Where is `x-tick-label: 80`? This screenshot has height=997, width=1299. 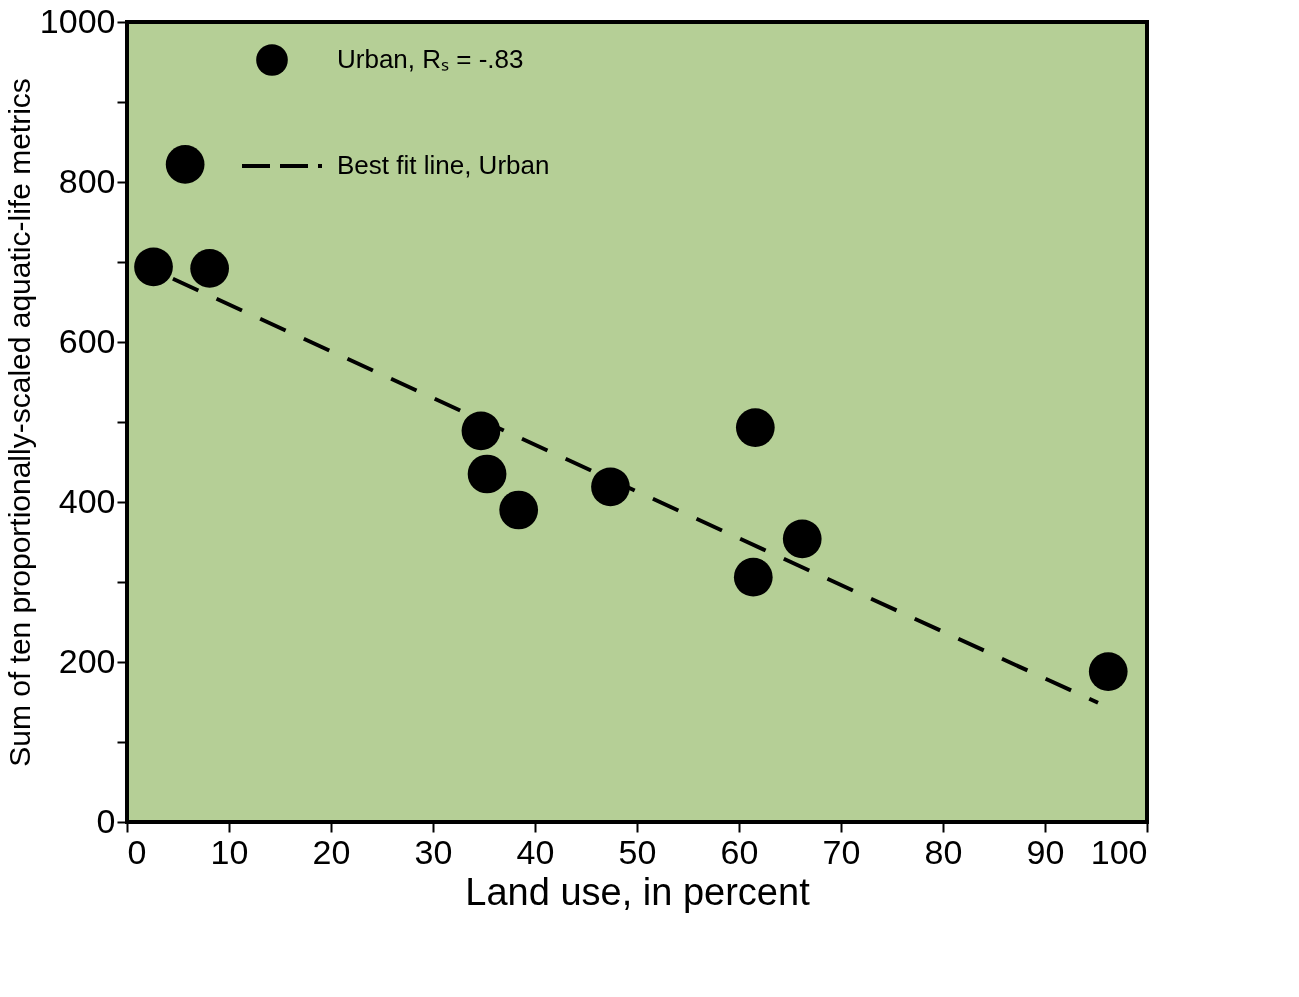
x-tick-label: 80 is located at coordinates (943, 851).